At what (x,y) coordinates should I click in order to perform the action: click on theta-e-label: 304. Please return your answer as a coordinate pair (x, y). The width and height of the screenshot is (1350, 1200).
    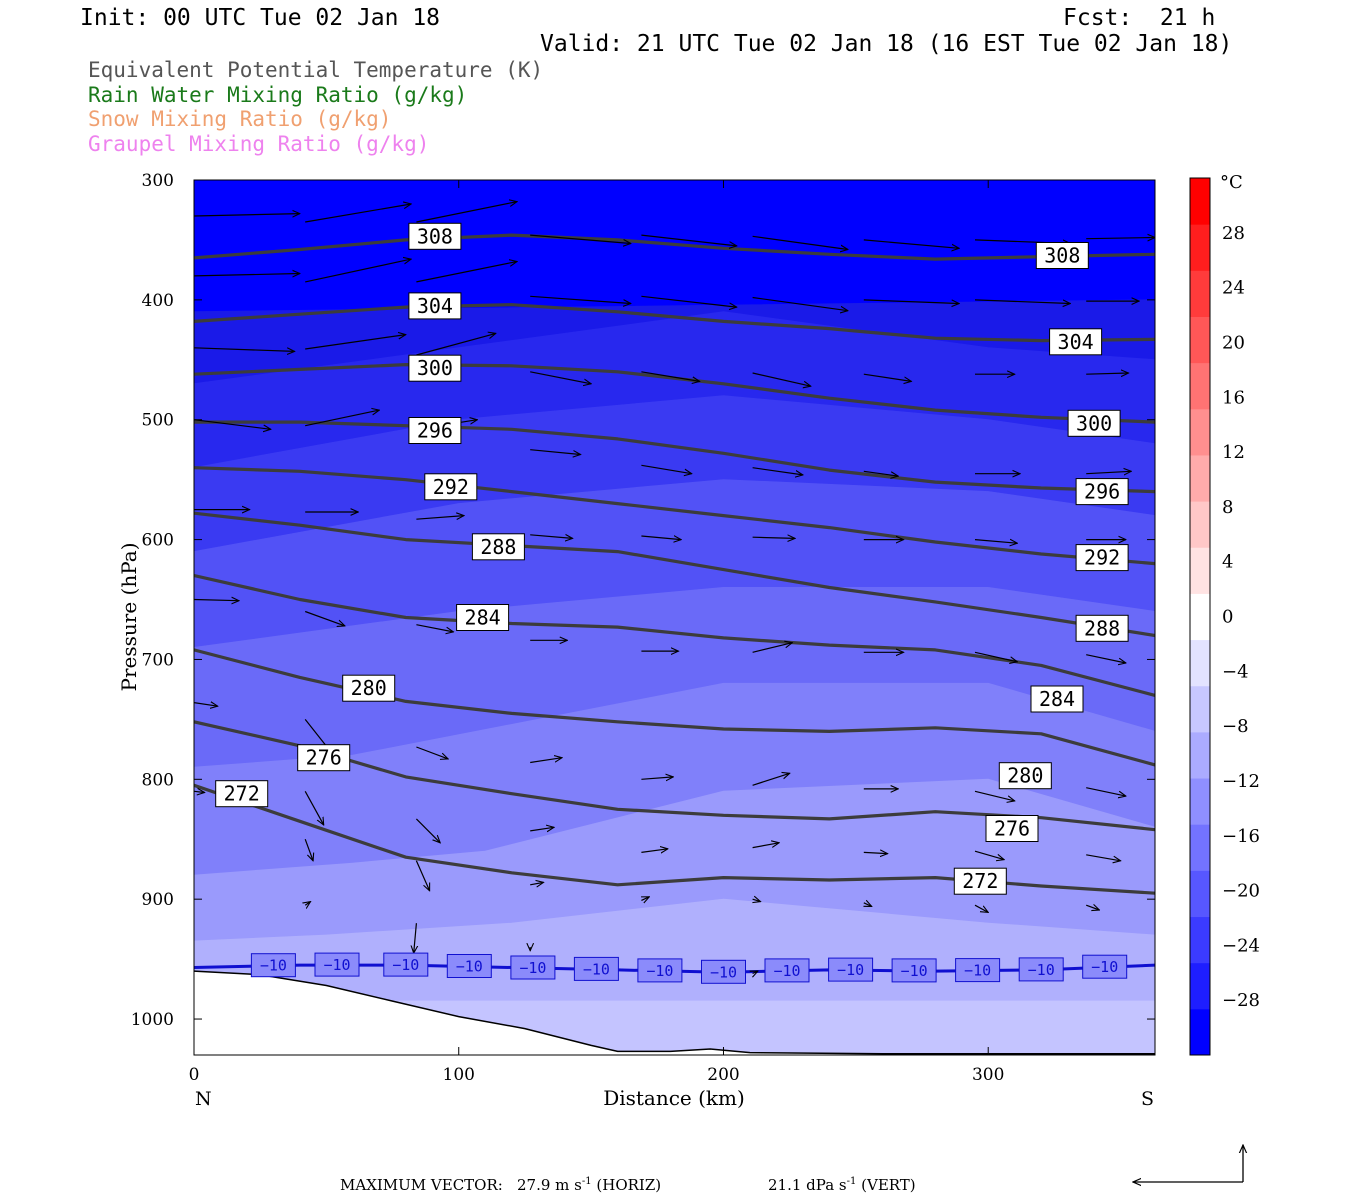
    Looking at the image, I should click on (1076, 342).